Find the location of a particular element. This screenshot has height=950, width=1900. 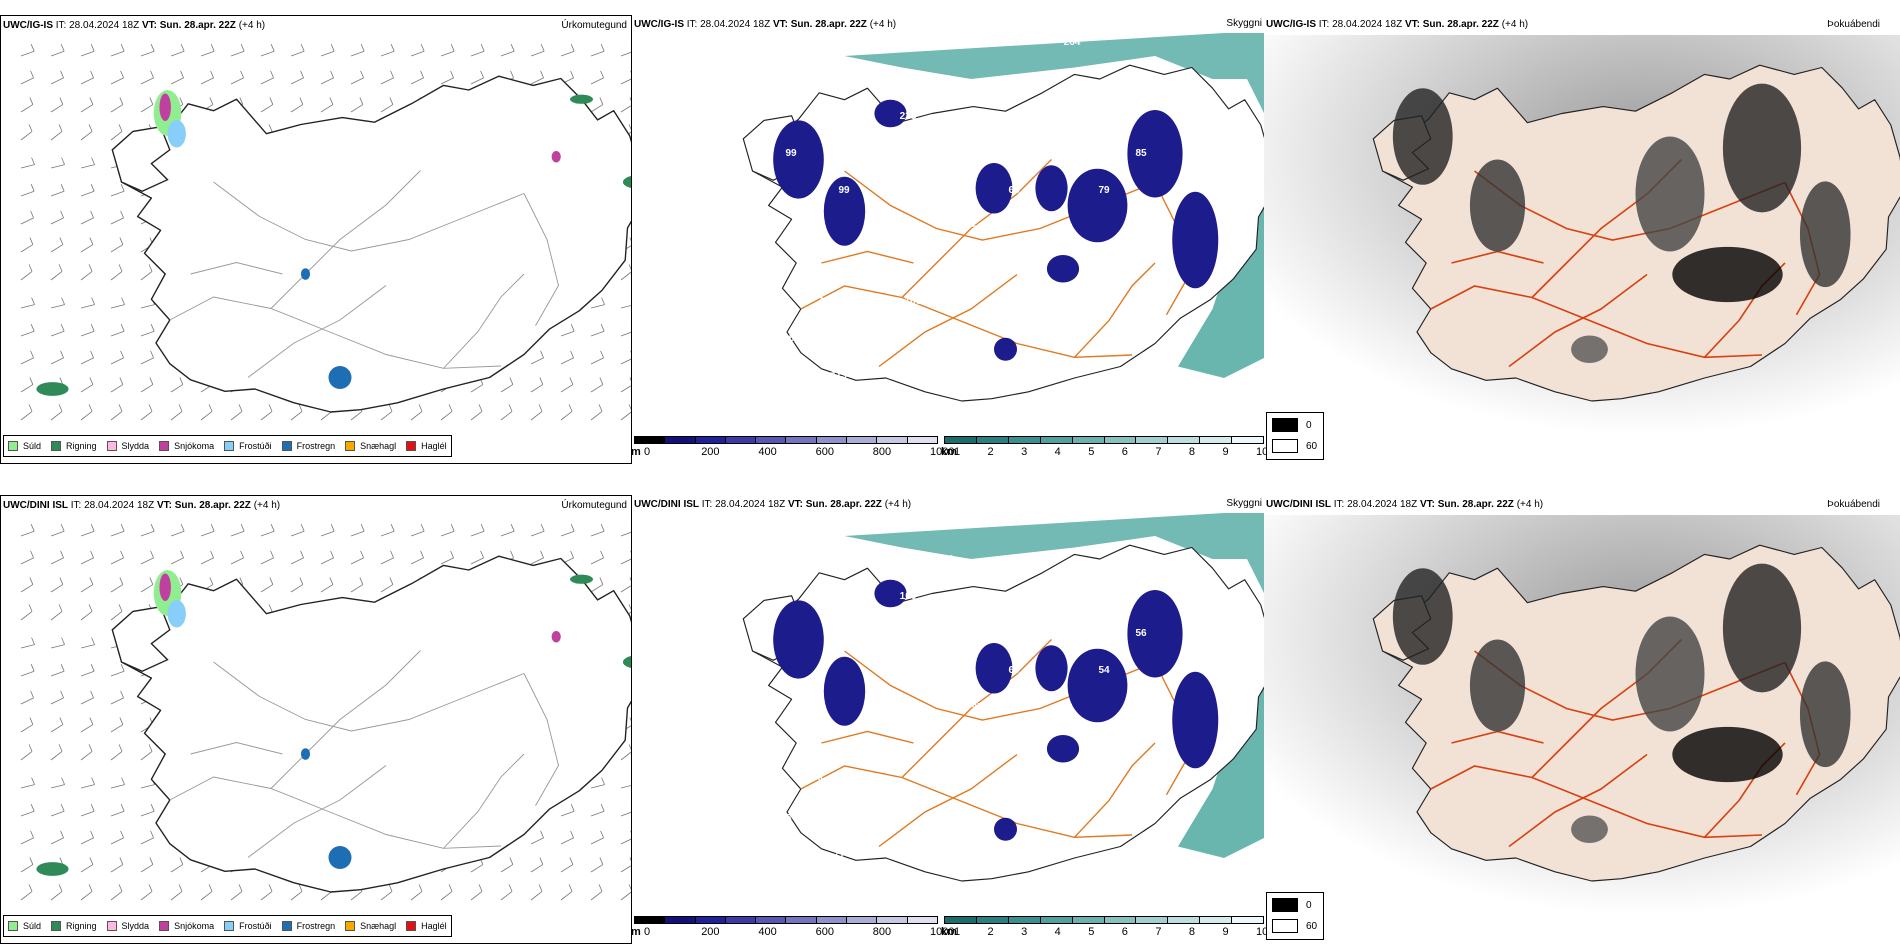

fog-area is located at coordinates (1727, 274).